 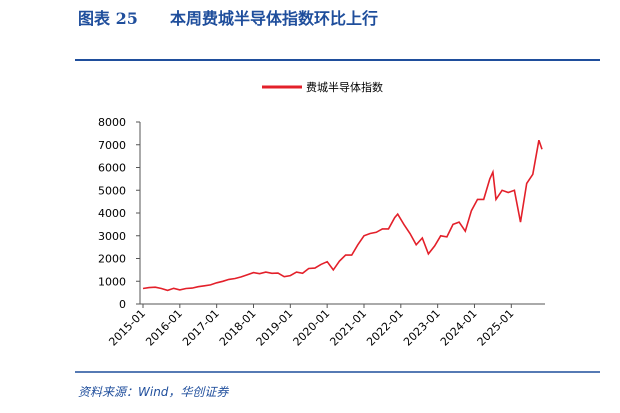 I want to click on x-tick-label: 2016-01, so click(x=164, y=328).